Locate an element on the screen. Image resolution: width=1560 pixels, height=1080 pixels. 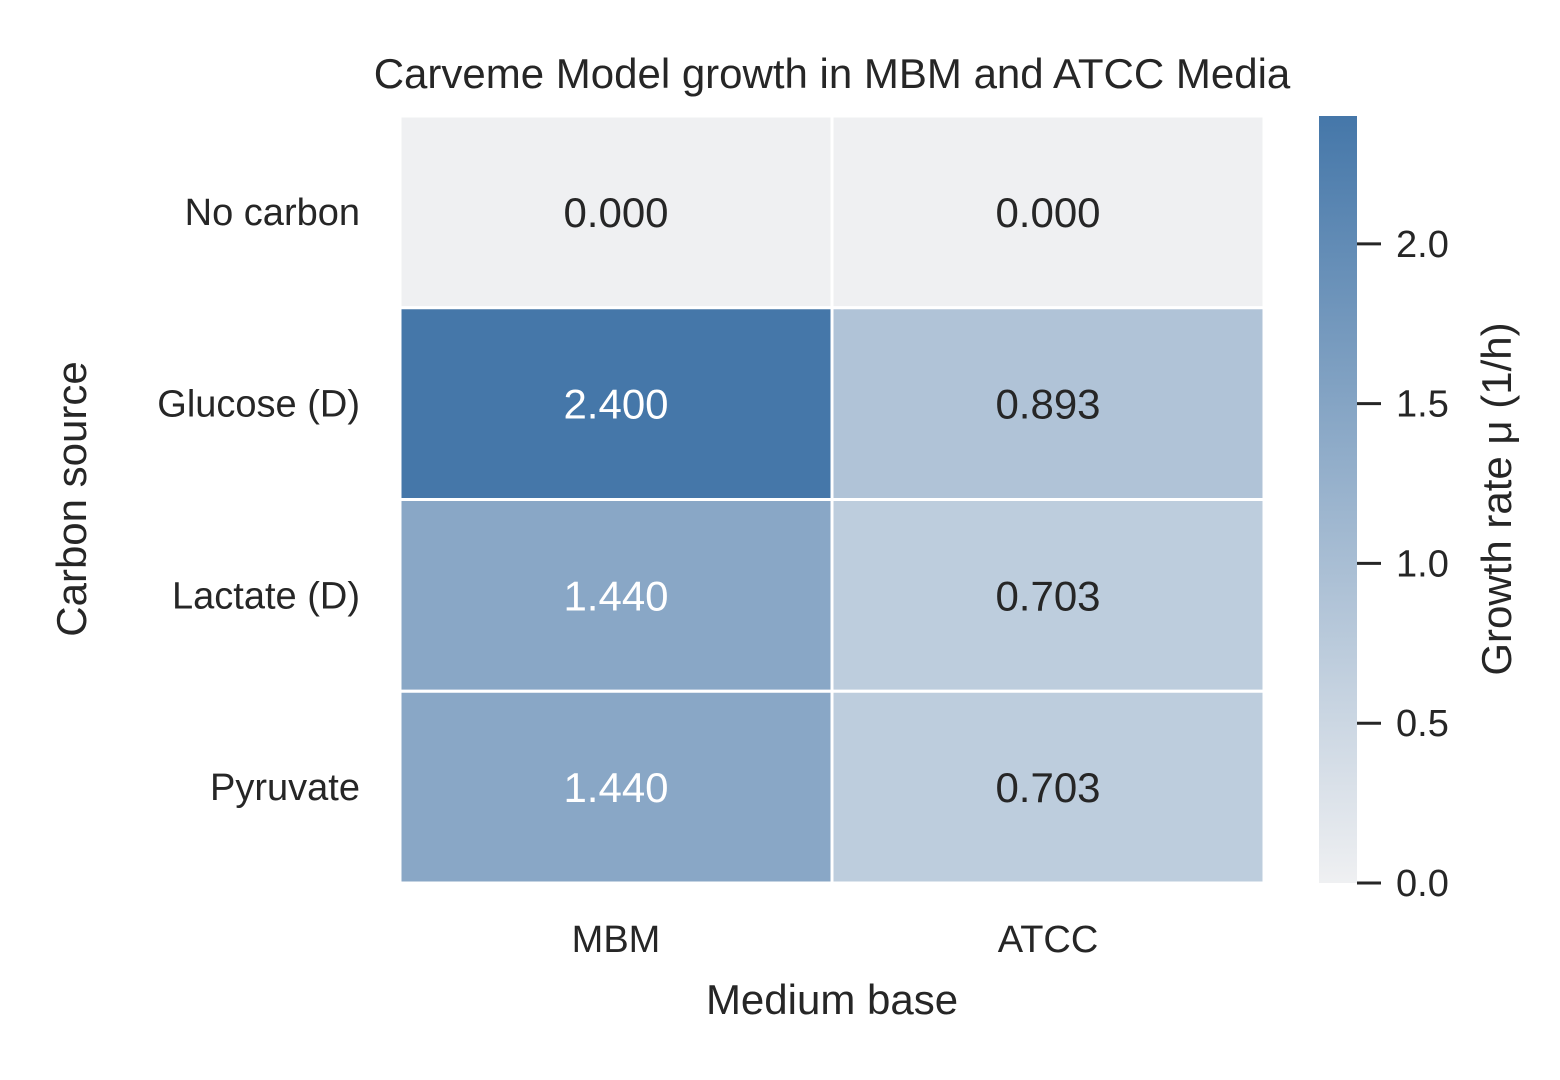
colorbar-tick-label: 2.0 is located at coordinates (1422, 245).